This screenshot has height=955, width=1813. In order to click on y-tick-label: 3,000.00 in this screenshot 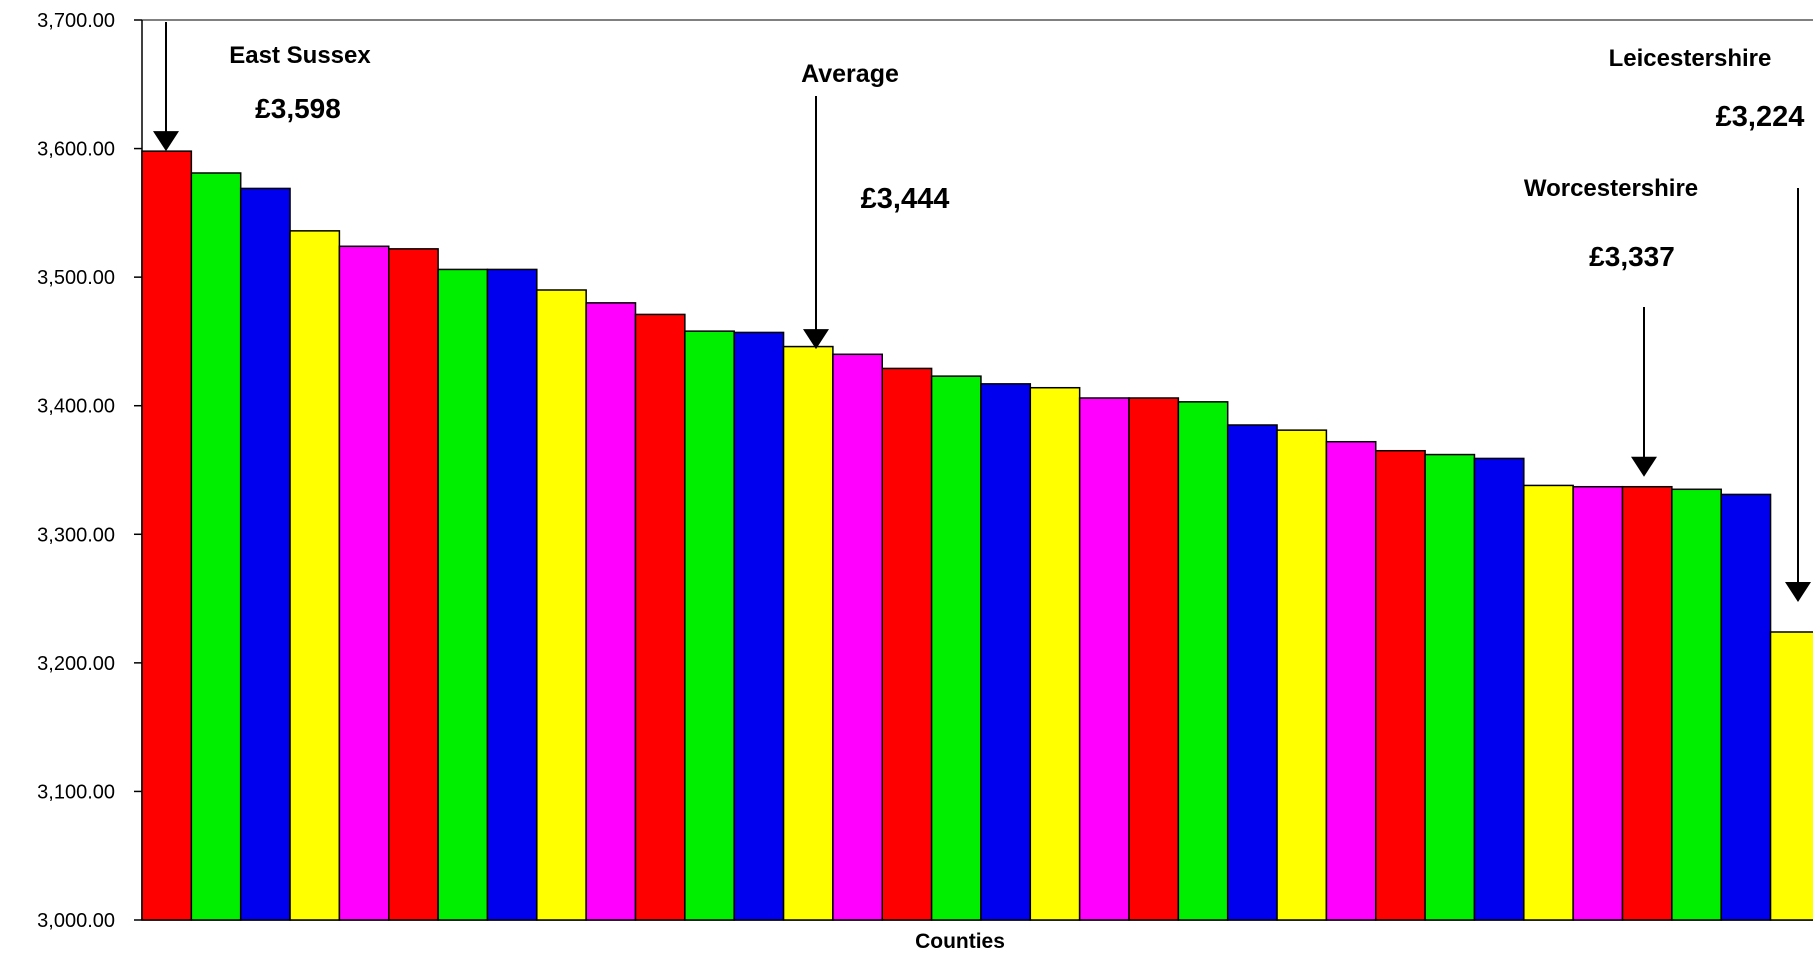, I will do `click(76, 921)`.